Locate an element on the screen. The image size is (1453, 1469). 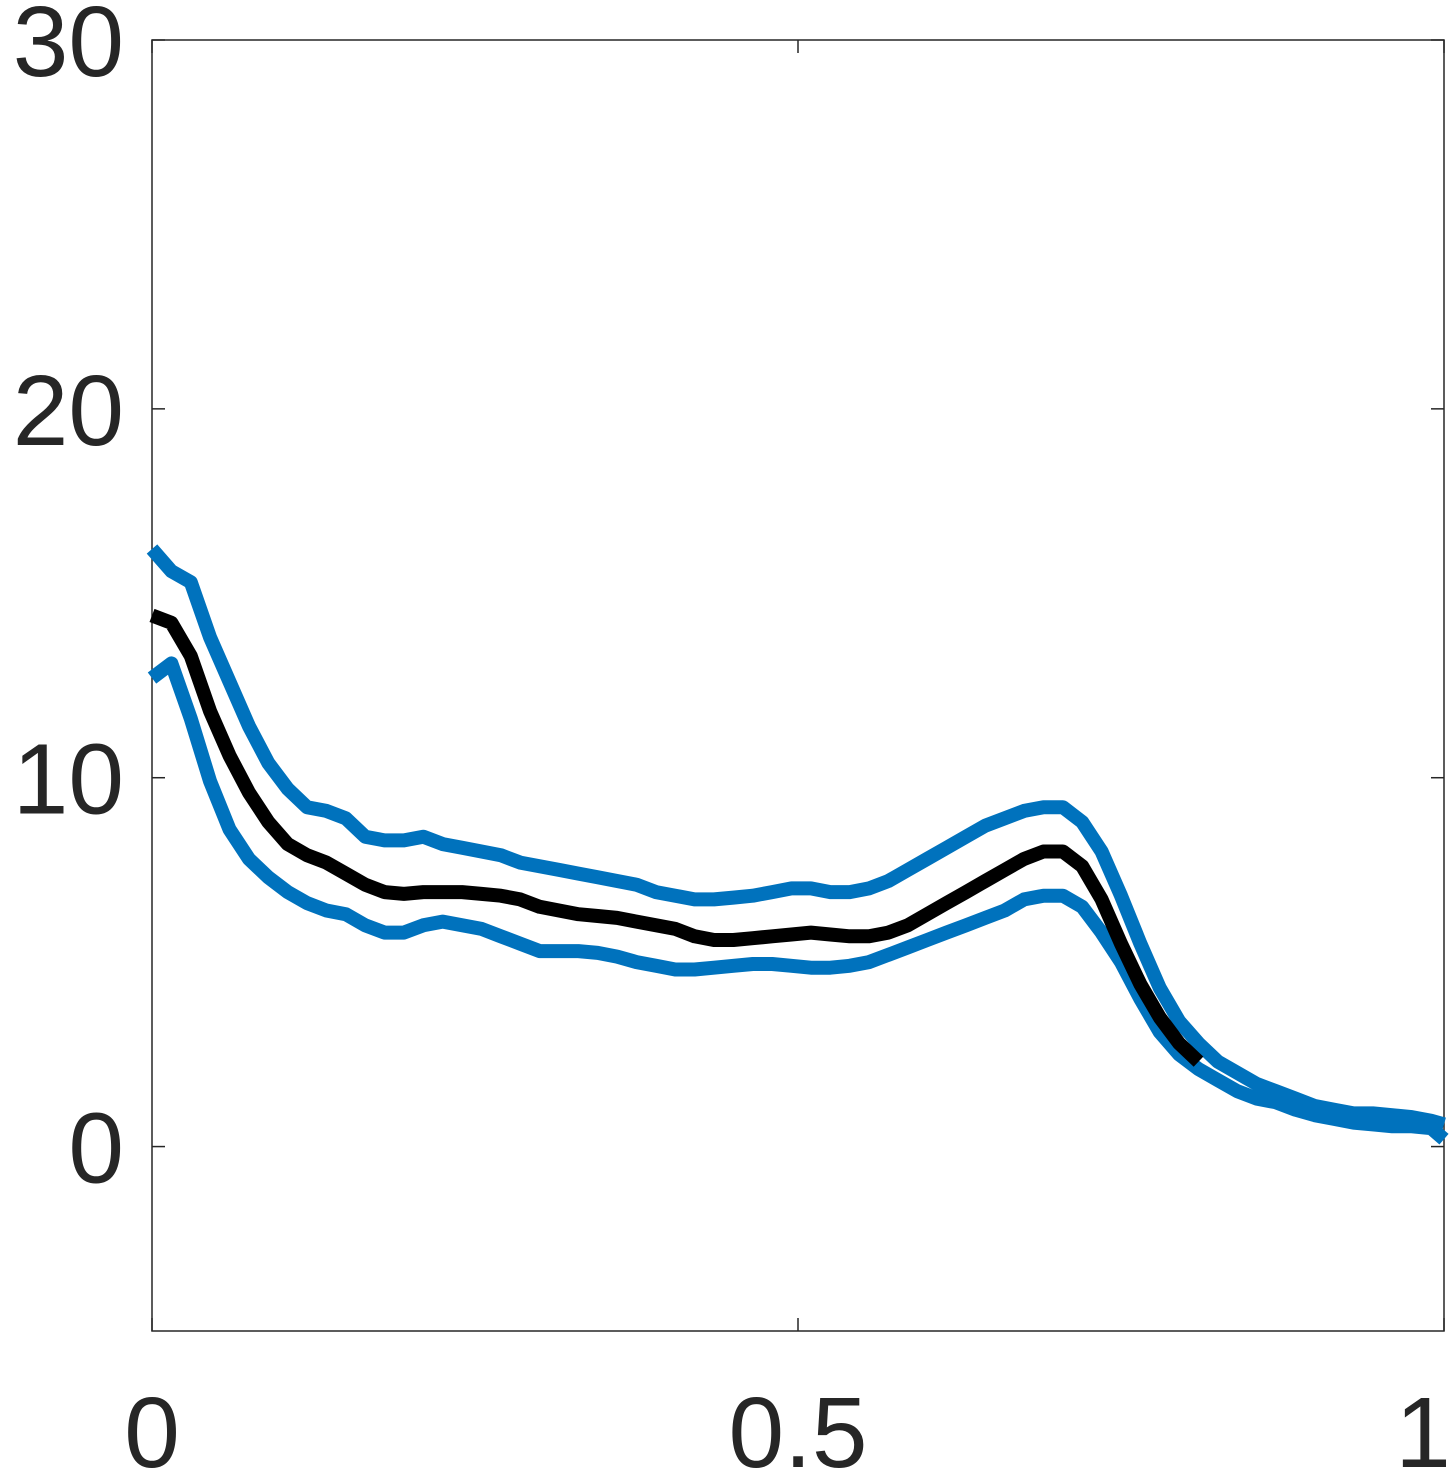
y-axis-tick-labels: 0 10 20 30 is located at coordinates (68, 602).